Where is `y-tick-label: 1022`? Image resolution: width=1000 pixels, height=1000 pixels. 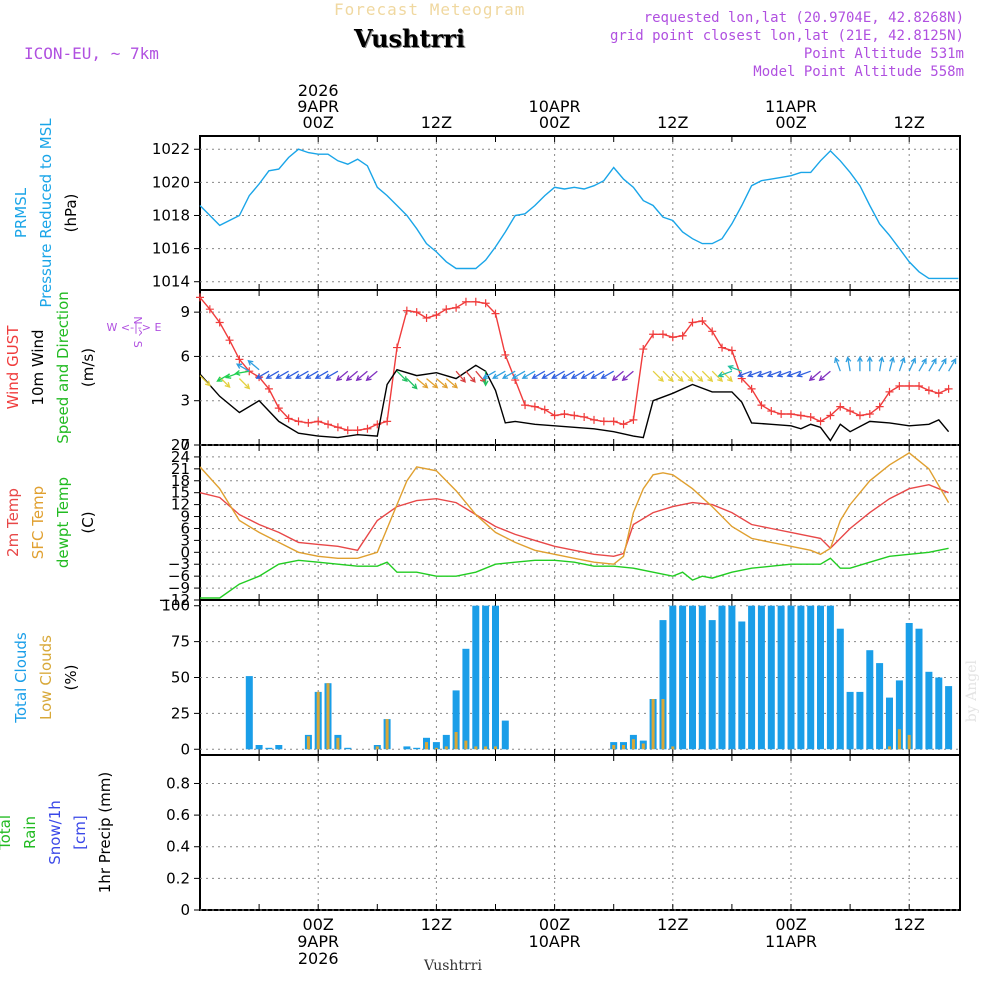 y-tick-label: 1022 is located at coordinates (171, 149).